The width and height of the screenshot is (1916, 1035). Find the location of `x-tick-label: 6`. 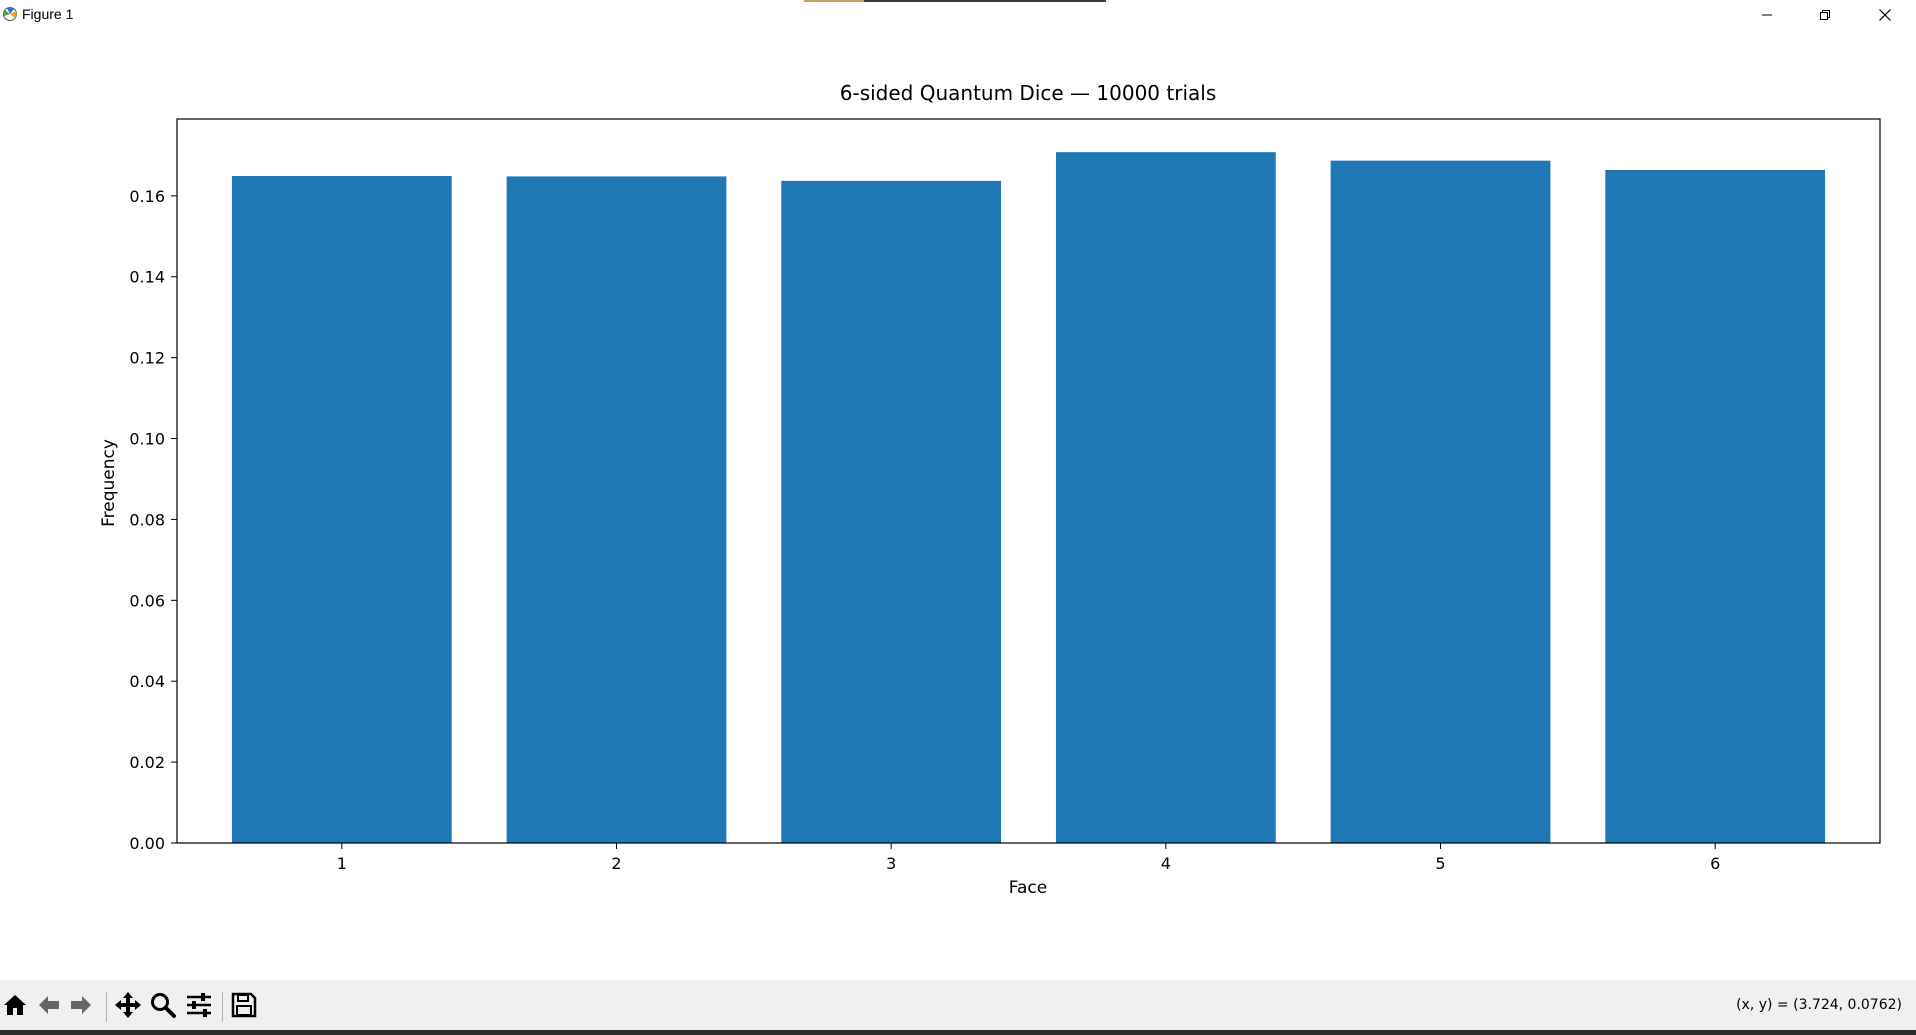

x-tick-label: 6 is located at coordinates (1715, 863).